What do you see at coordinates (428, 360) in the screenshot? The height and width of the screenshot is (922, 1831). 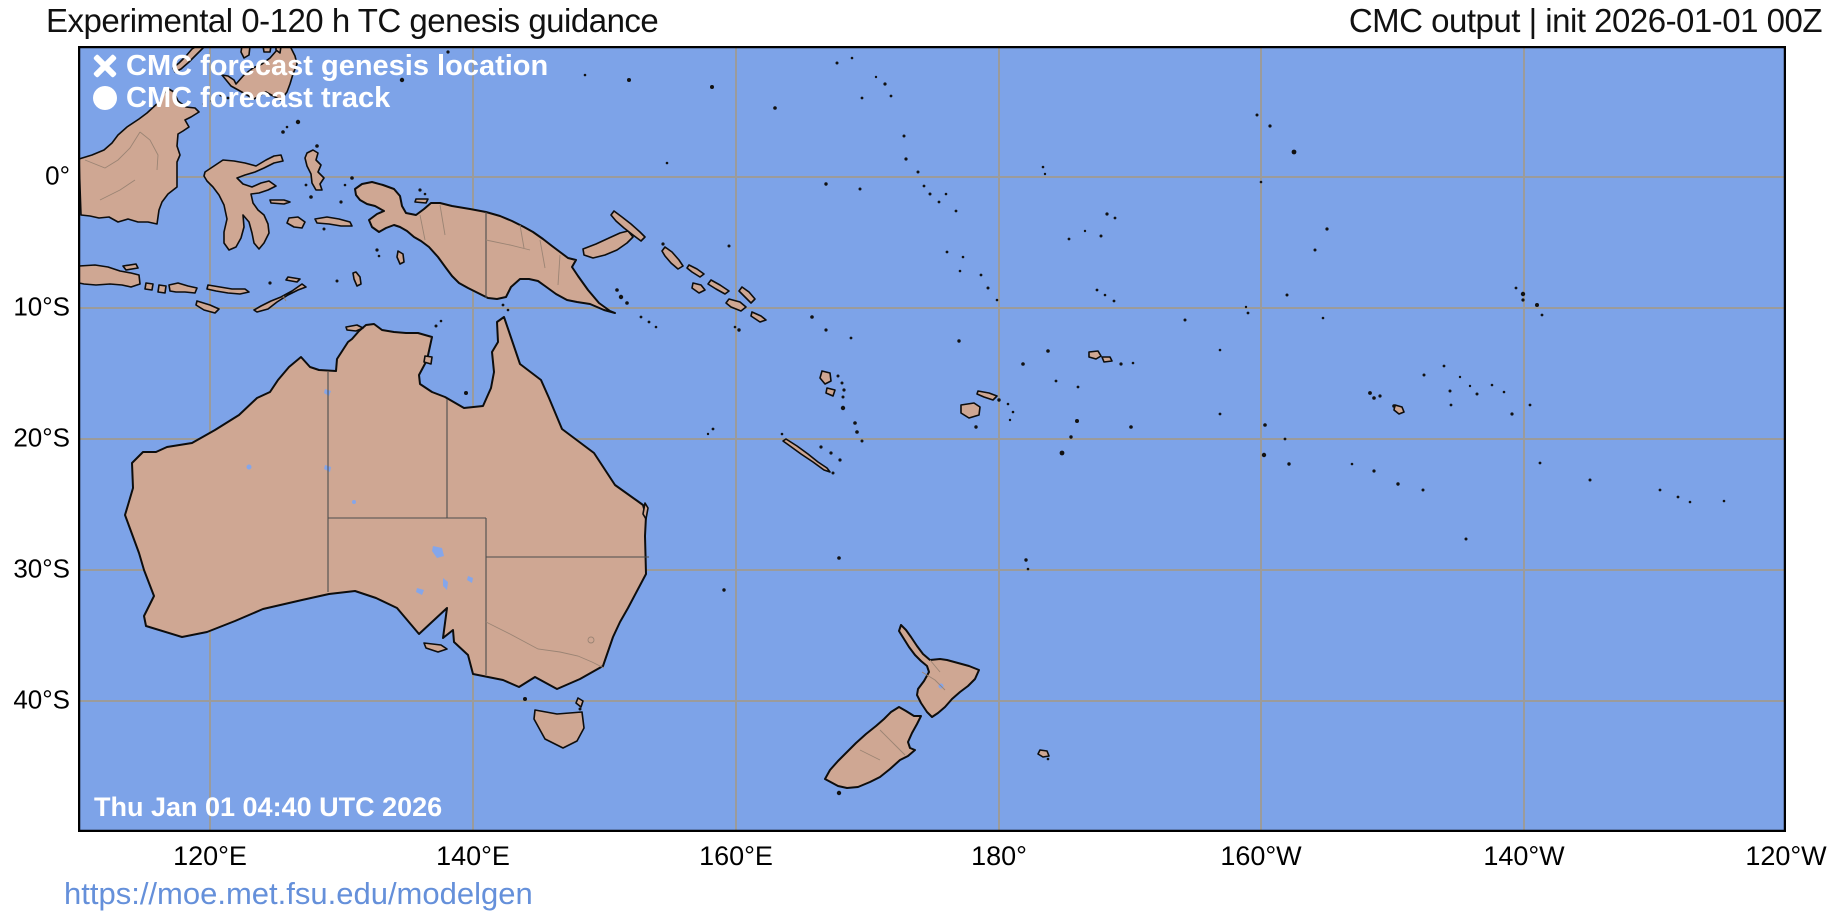 I see `groote-eylandt` at bounding box center [428, 360].